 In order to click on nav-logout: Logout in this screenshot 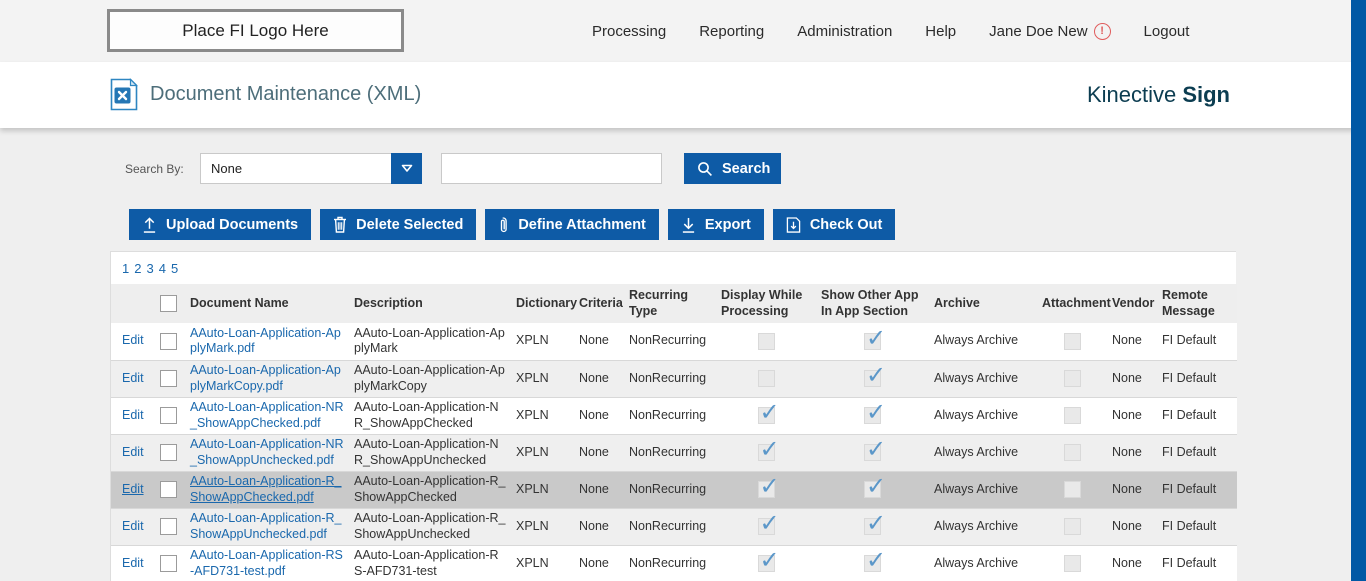, I will do `click(1166, 31)`.